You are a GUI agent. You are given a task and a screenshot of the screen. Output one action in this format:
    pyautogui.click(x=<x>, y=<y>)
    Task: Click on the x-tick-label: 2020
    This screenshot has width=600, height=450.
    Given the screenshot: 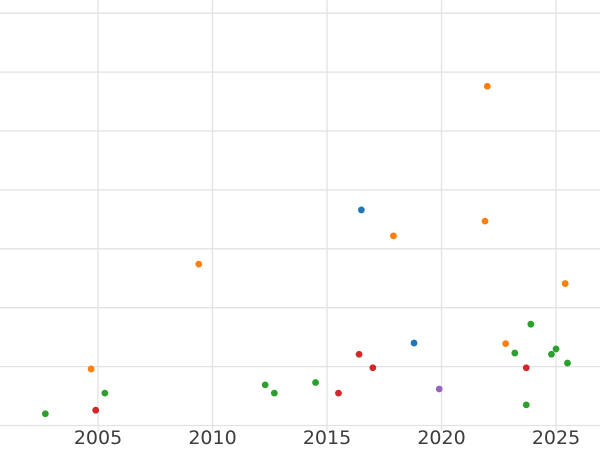 What is the action you would take?
    pyautogui.click(x=441, y=438)
    